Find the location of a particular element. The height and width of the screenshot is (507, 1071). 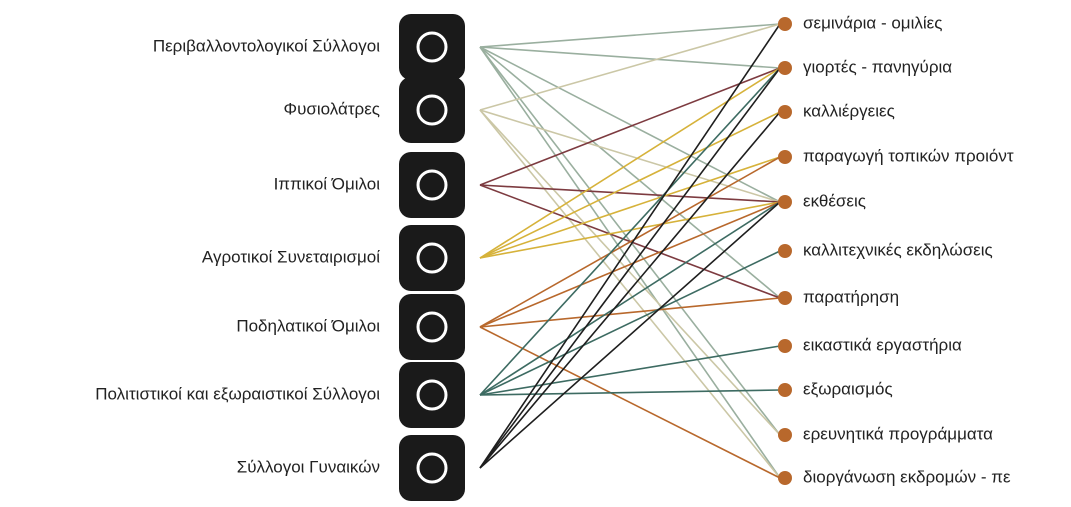

group-label: Ποδηλατικοί Όμιλοι is located at coordinates (308, 325).